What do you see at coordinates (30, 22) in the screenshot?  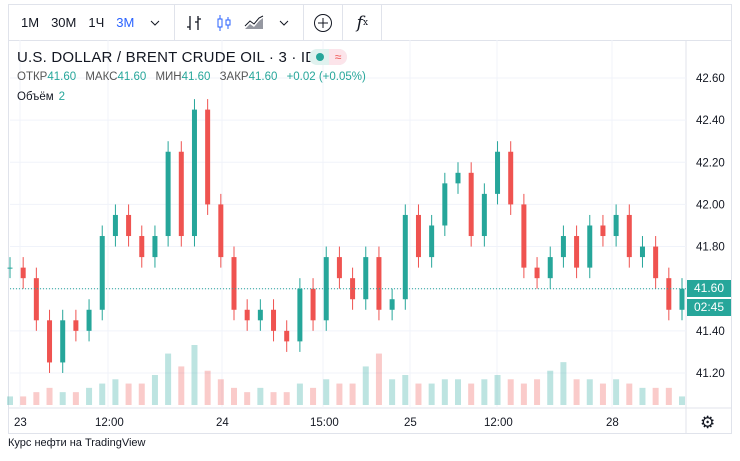 I see `interval-1m: 1M` at bounding box center [30, 22].